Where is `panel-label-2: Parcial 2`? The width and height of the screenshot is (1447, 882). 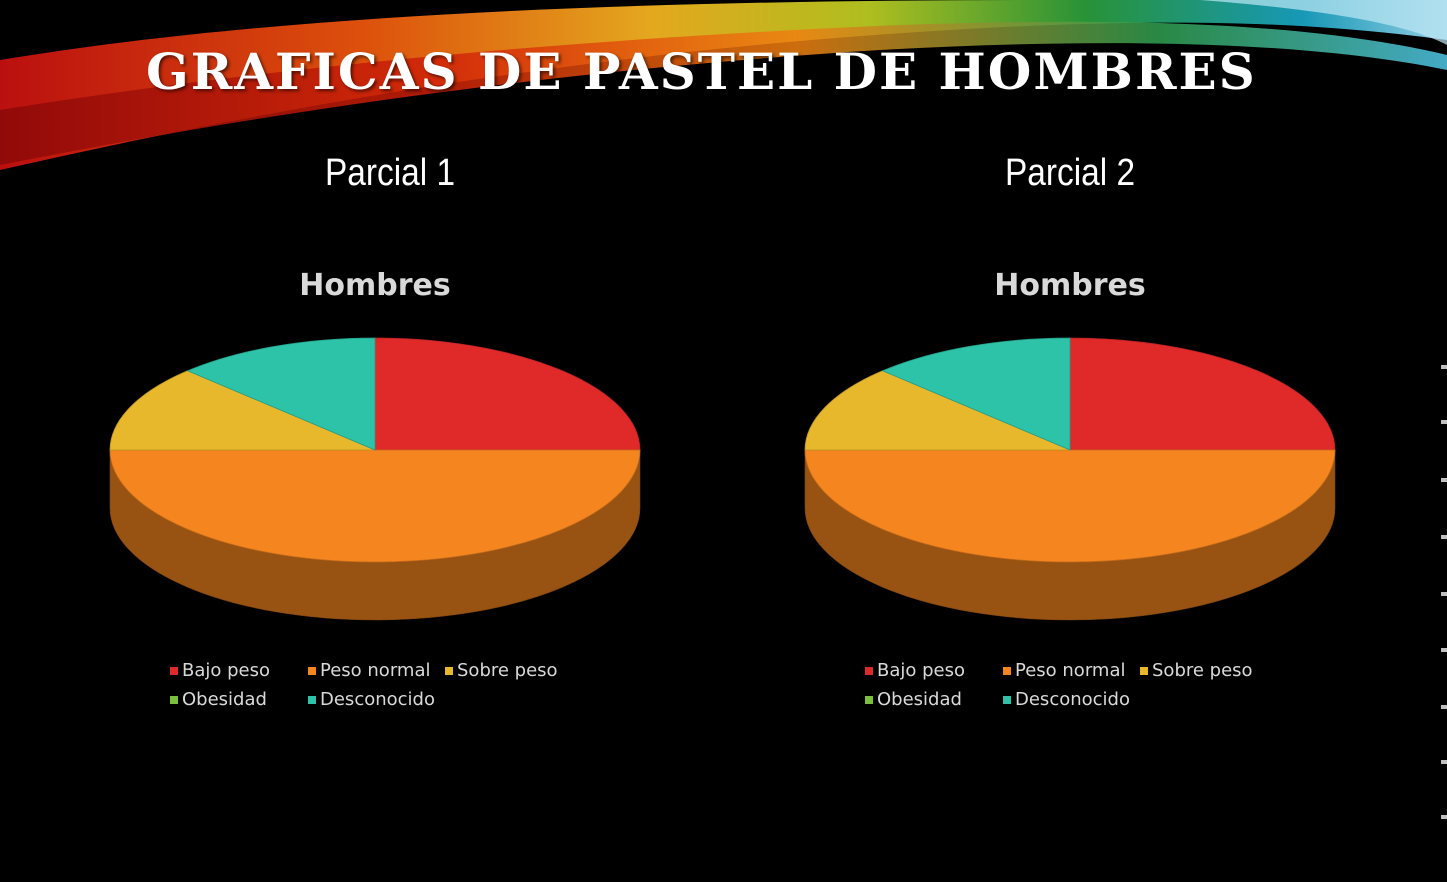
panel-label-2: Parcial 2 is located at coordinates (1070, 173).